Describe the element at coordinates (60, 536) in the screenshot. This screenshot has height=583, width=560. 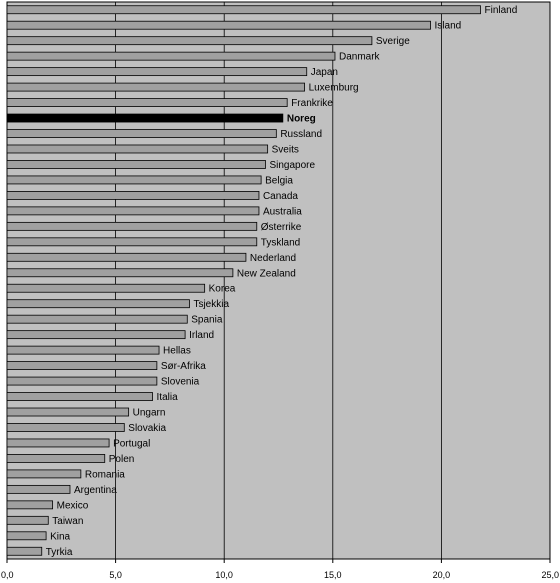
I see `category-label: Kina` at that location.